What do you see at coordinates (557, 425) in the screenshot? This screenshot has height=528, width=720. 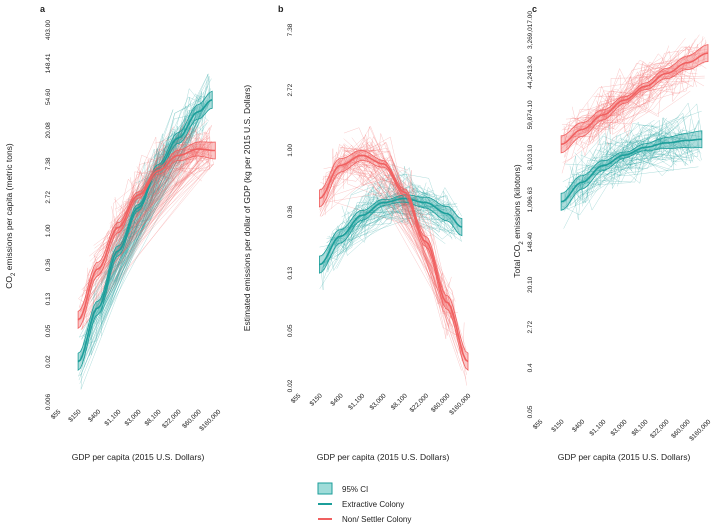 I see `panel-c-x-tick-label: $150` at bounding box center [557, 425].